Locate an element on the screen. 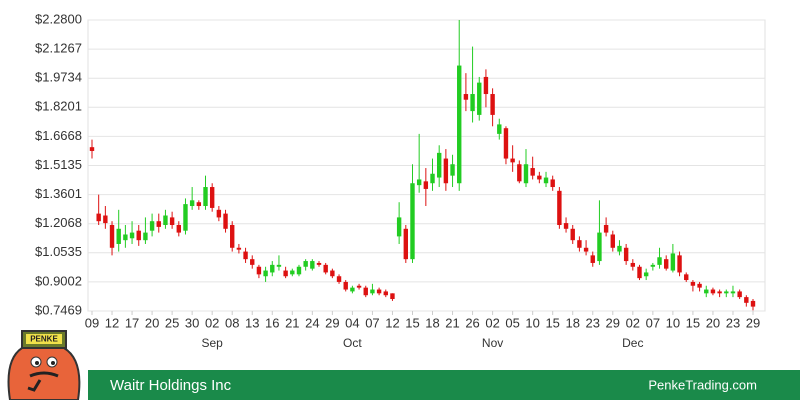 The width and height of the screenshot is (800, 400). month-label: Sep is located at coordinates (213, 343).